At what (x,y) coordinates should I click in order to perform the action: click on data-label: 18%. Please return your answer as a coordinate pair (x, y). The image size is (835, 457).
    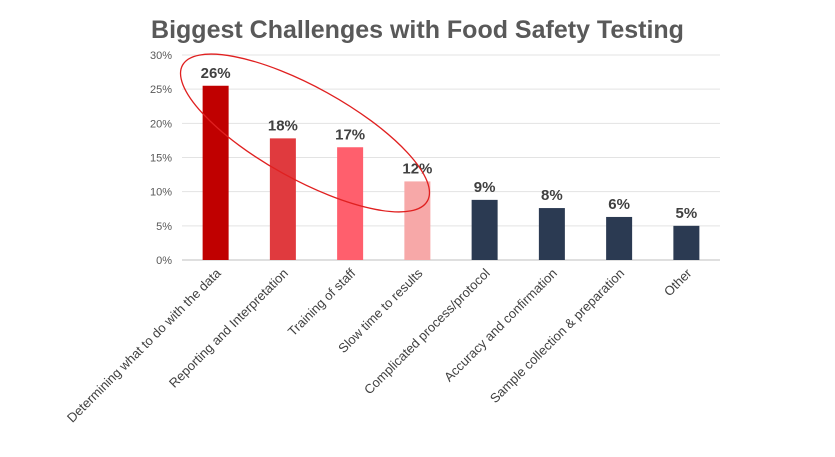
    Looking at the image, I should click on (283, 125).